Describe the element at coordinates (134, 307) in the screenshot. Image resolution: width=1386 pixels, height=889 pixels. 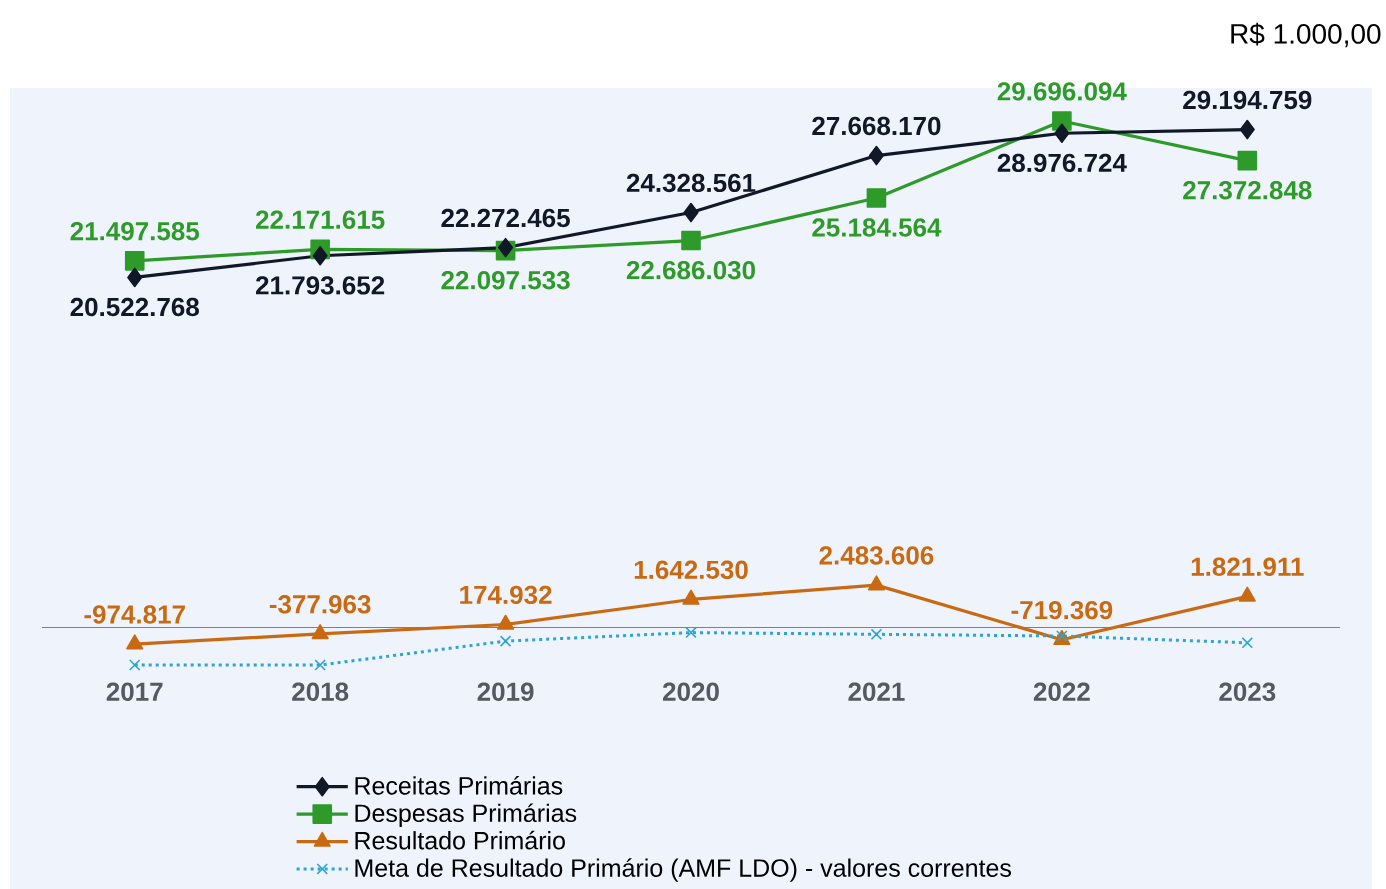
I see `data-label: 20.522.768` at that location.